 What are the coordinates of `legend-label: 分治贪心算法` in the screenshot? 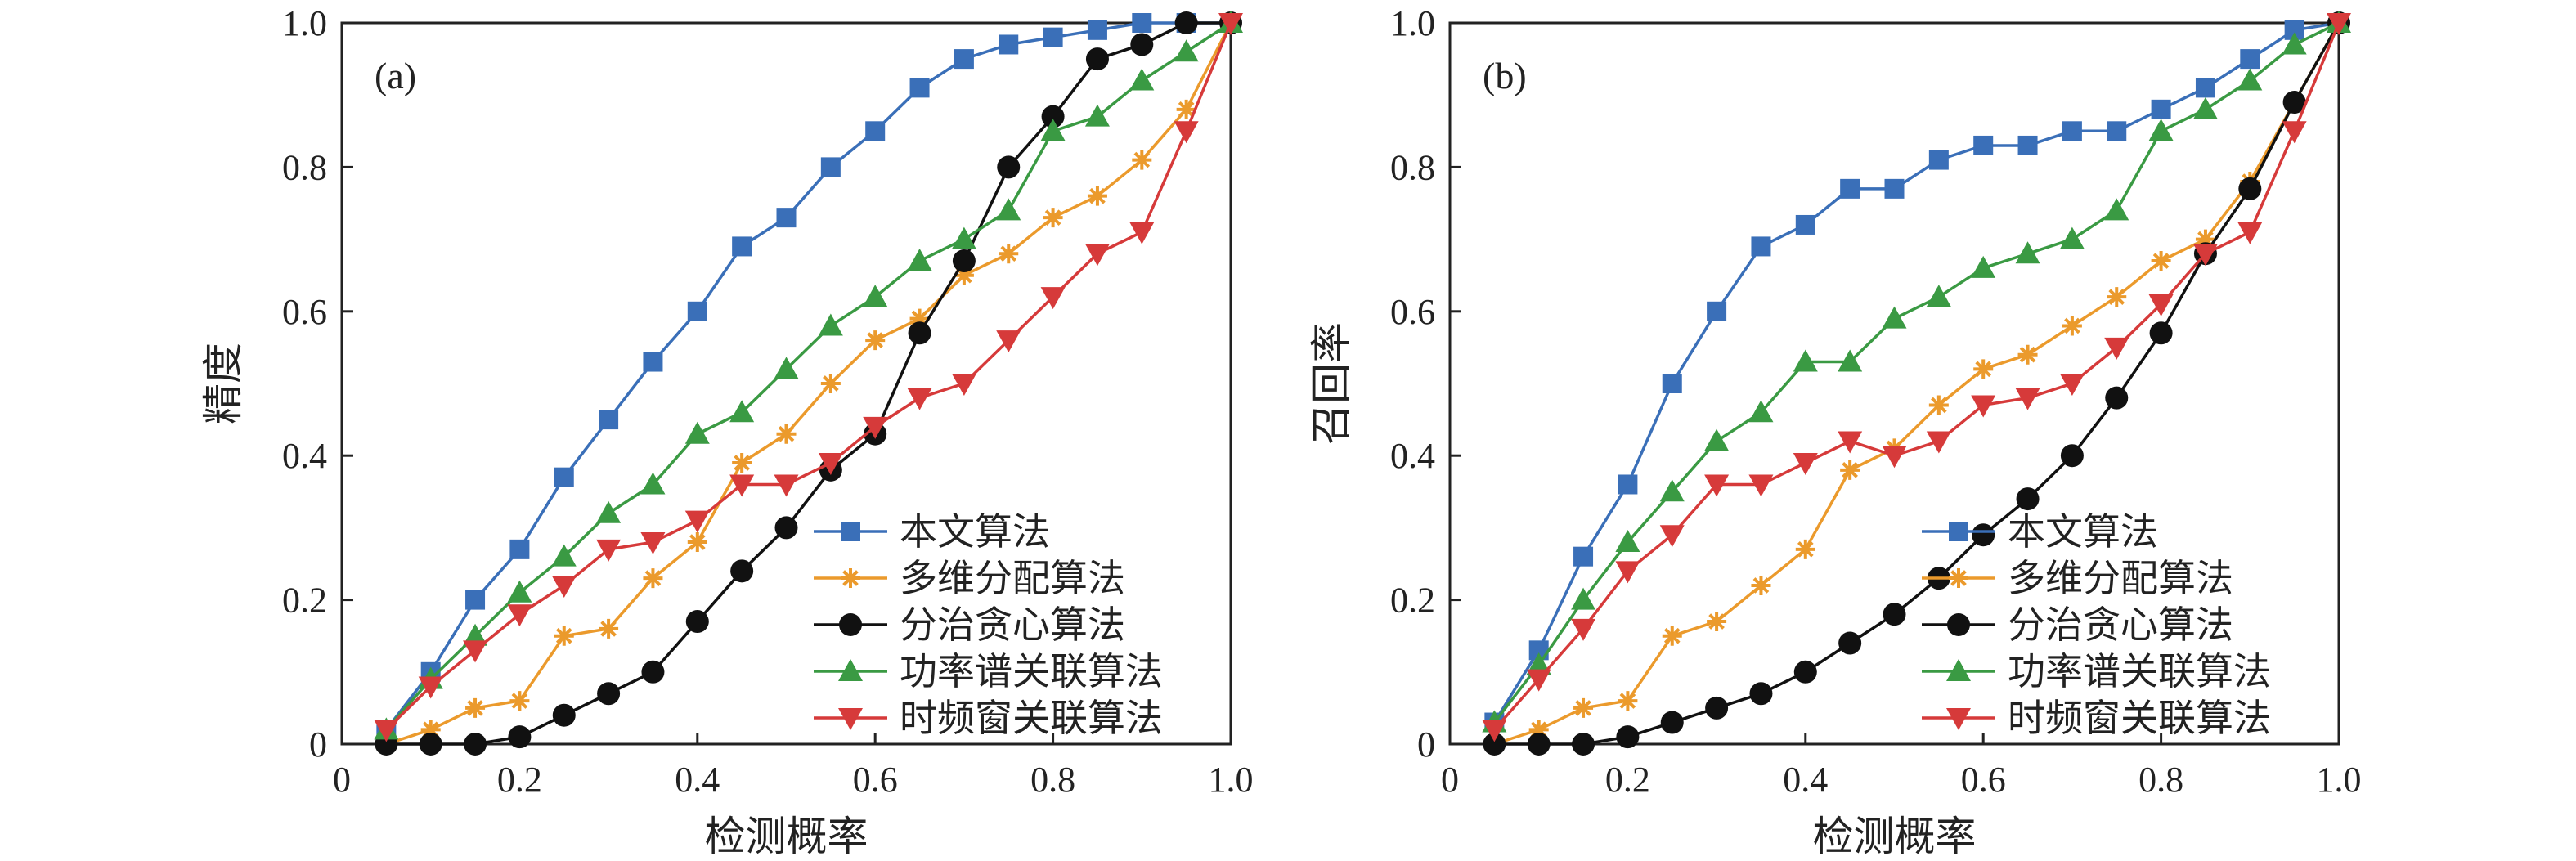 It's located at (2121, 625).